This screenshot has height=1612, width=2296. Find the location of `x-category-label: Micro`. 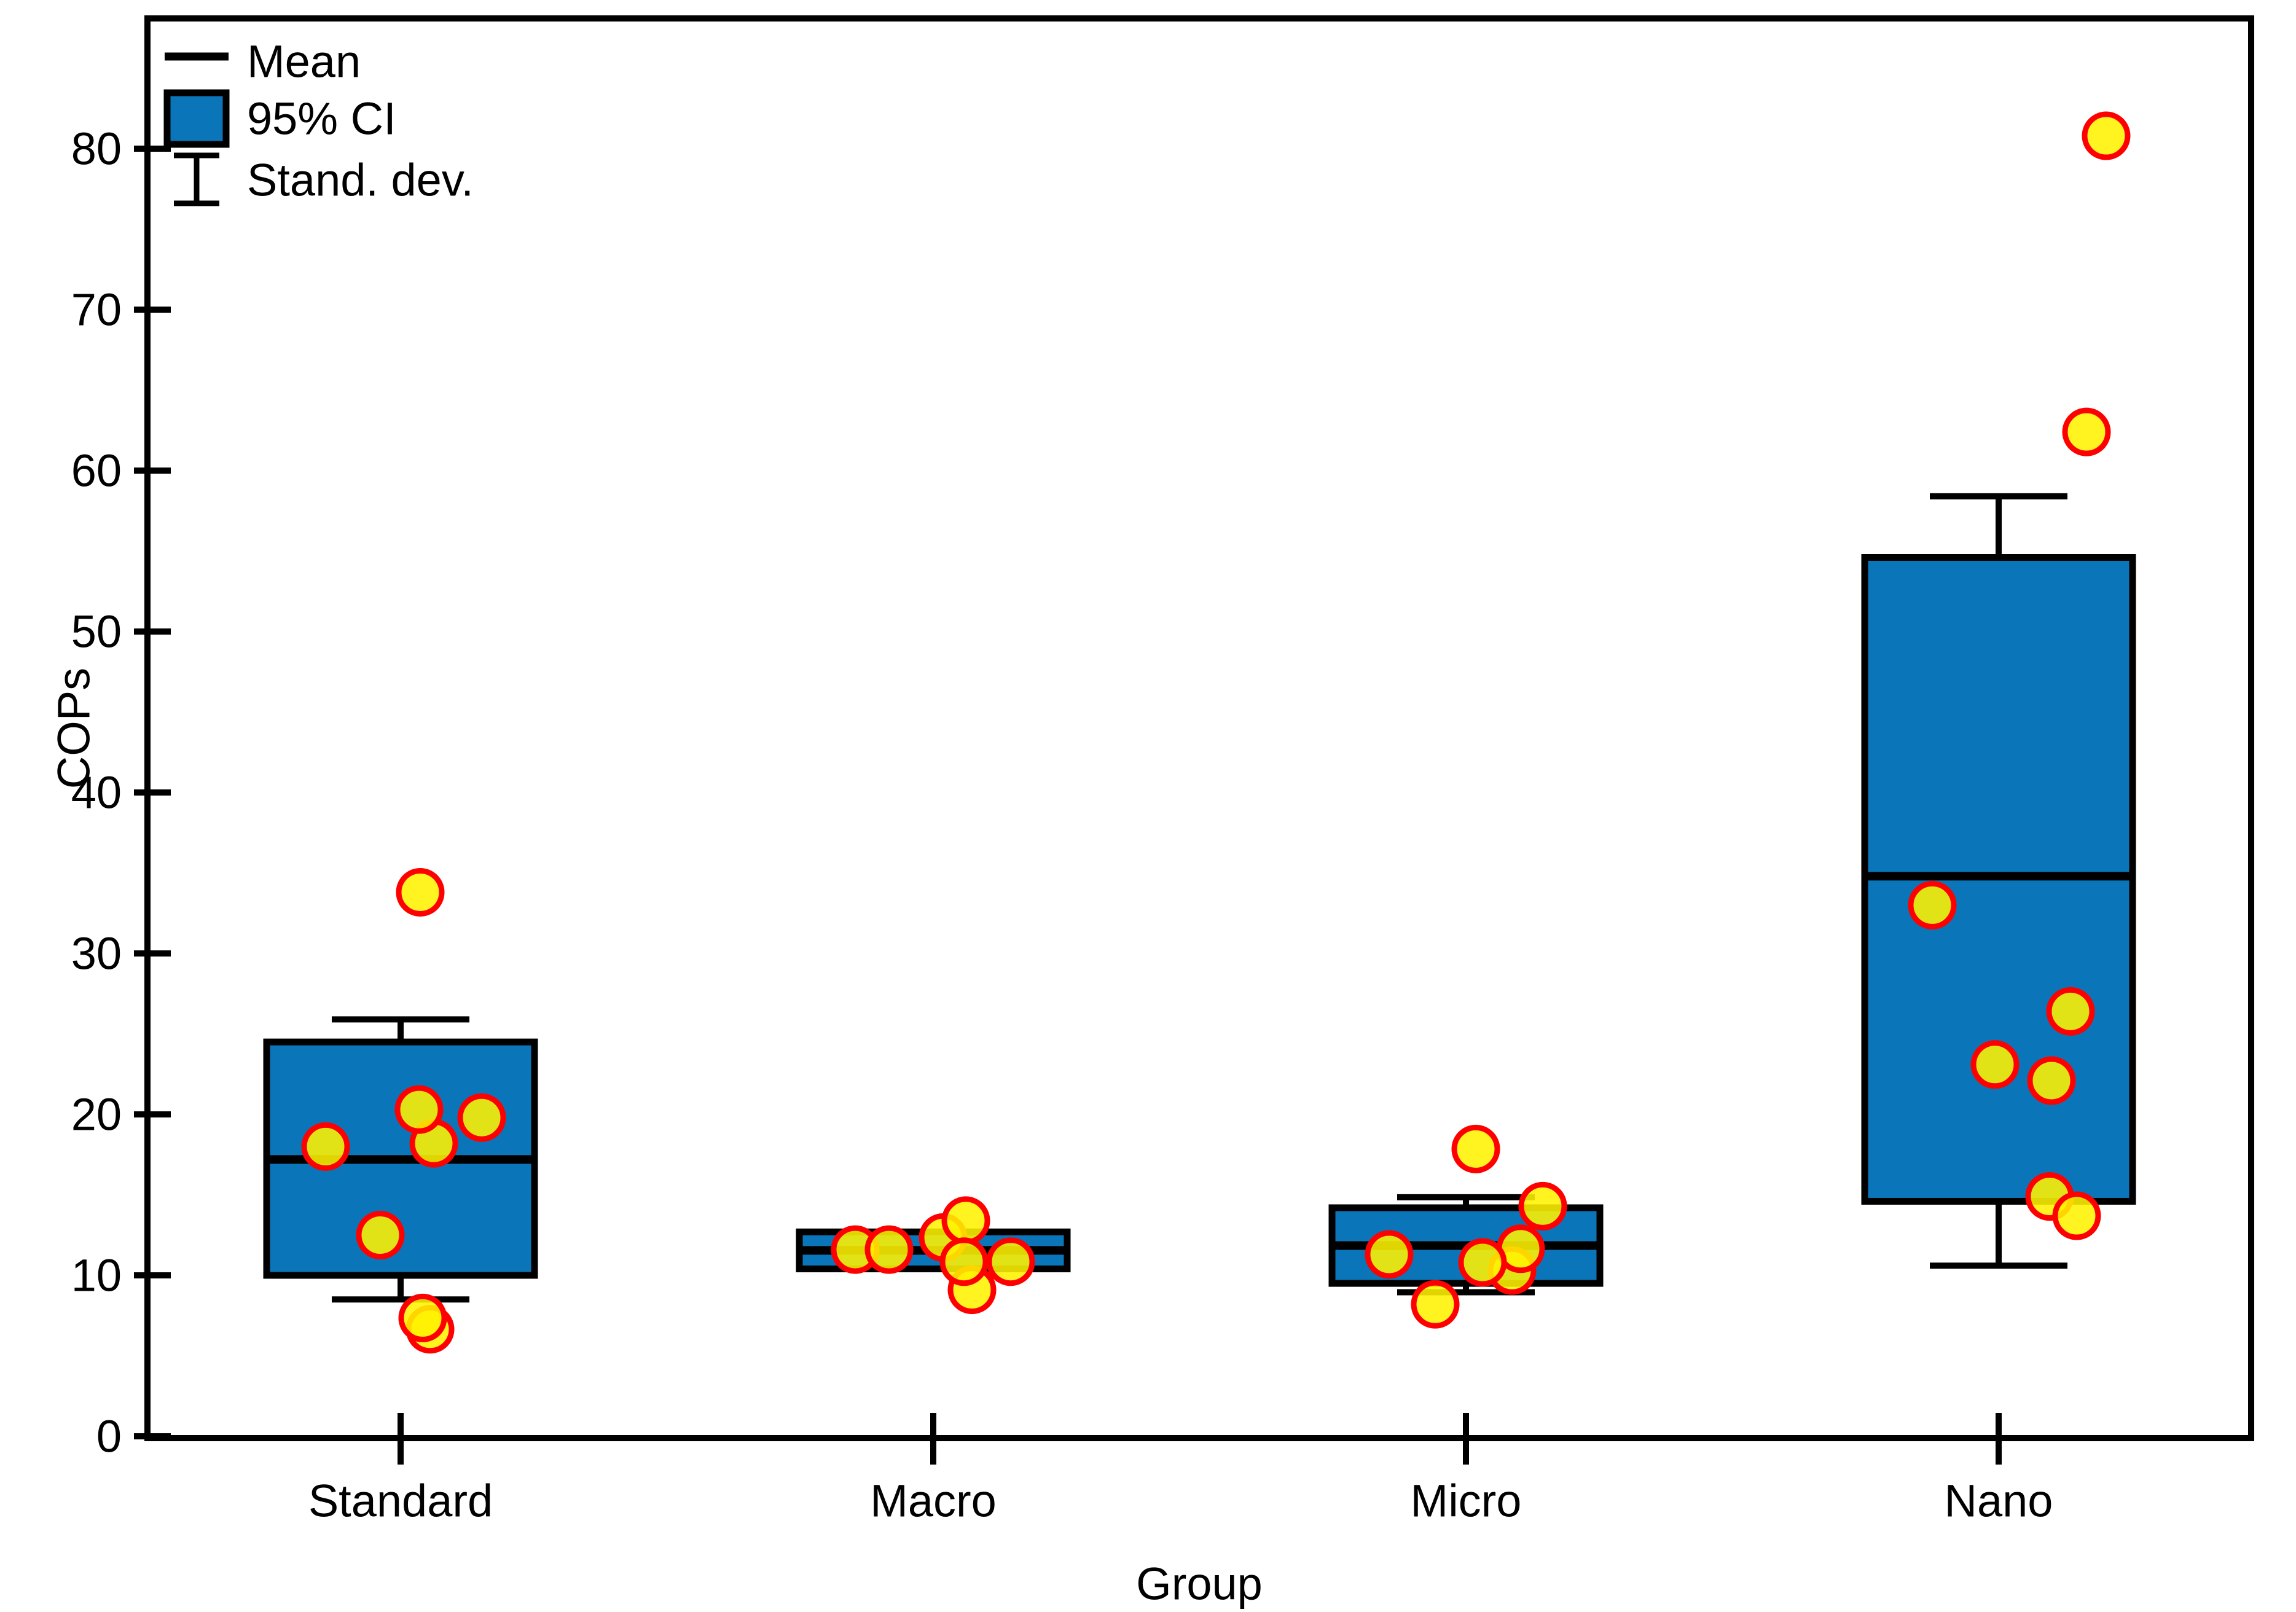

x-category-label: Micro is located at coordinates (1467, 1501).